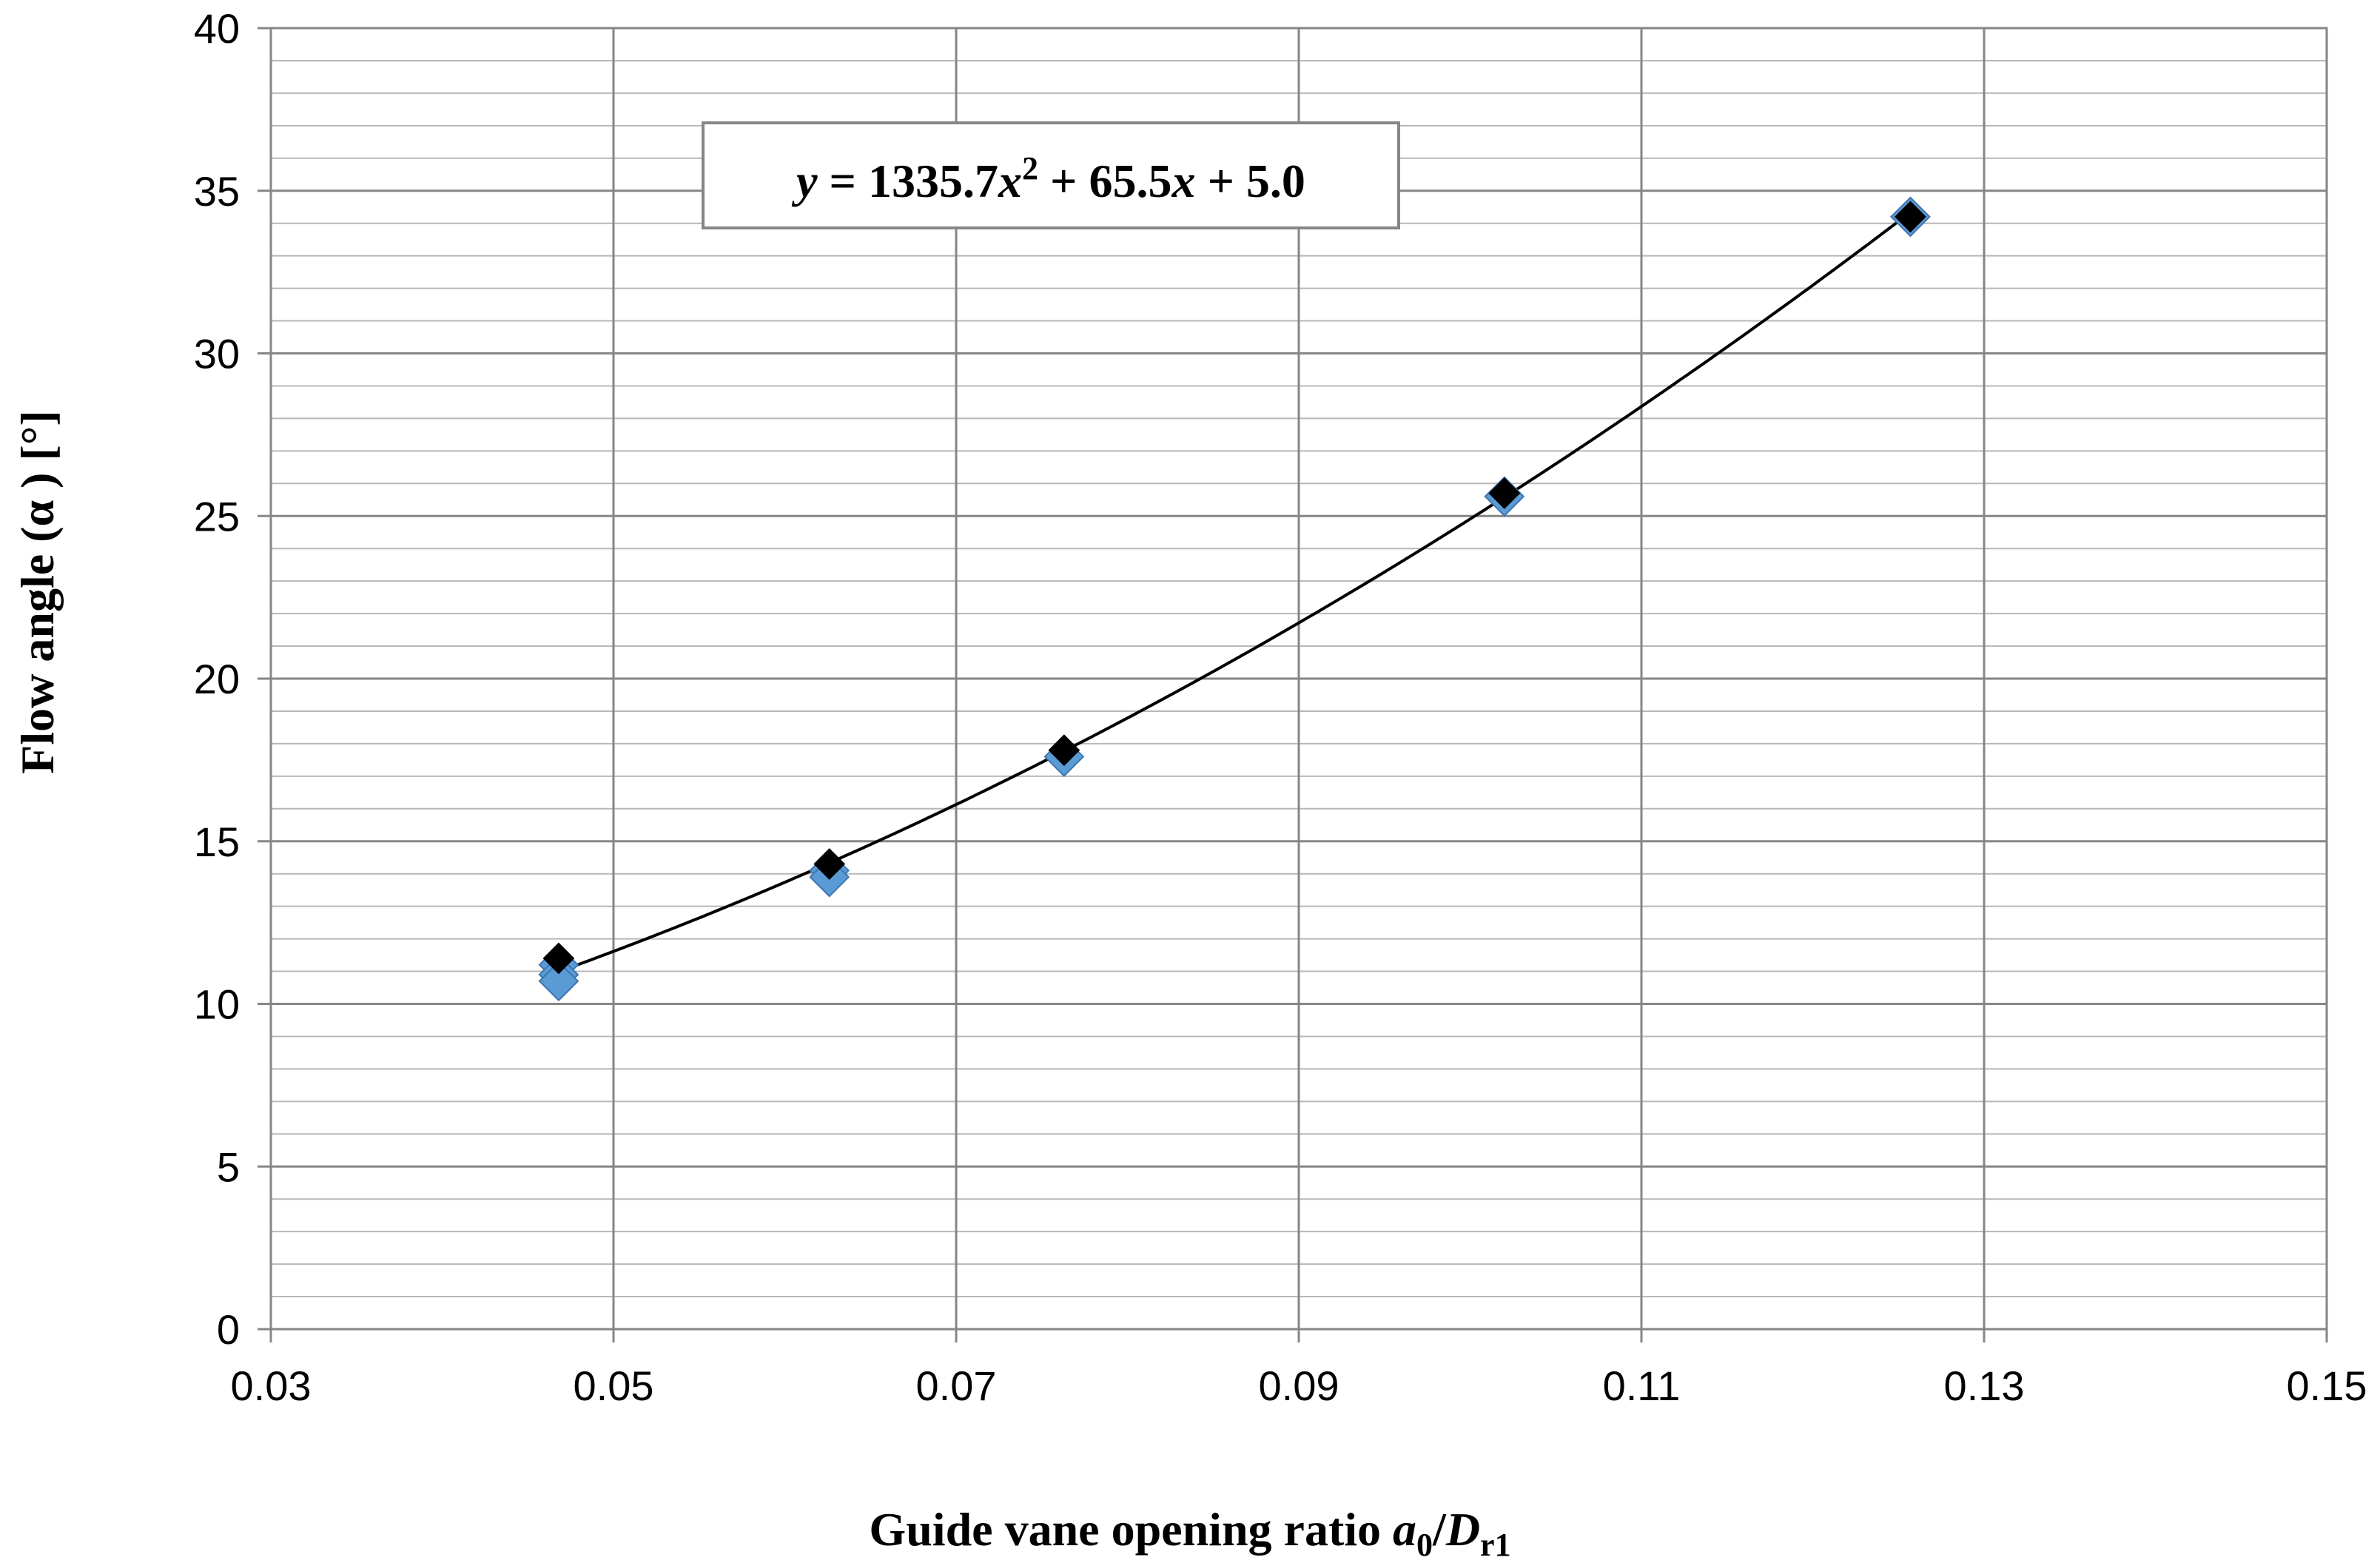 Image resolution: width=2380 pixels, height=1563 pixels. I want to click on x-axis-title-d-subscript: r1, so click(1496, 1545).